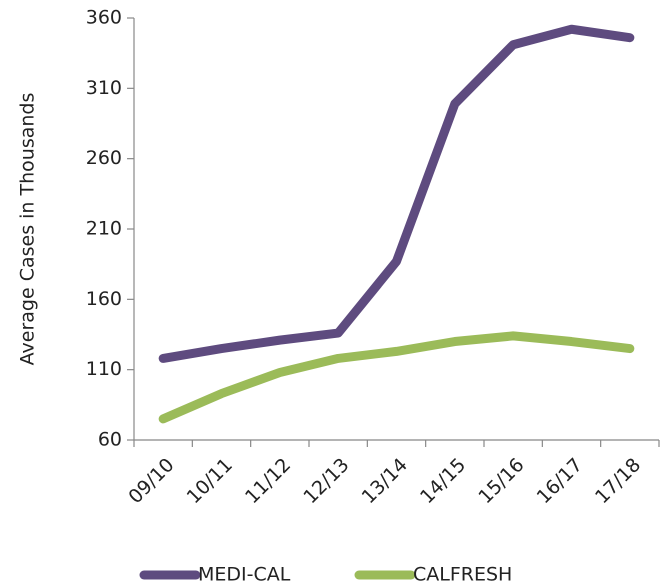 The width and height of the screenshot is (660, 586). What do you see at coordinates (104, 369) in the screenshot?
I see `y-tick-label: 110` at bounding box center [104, 369].